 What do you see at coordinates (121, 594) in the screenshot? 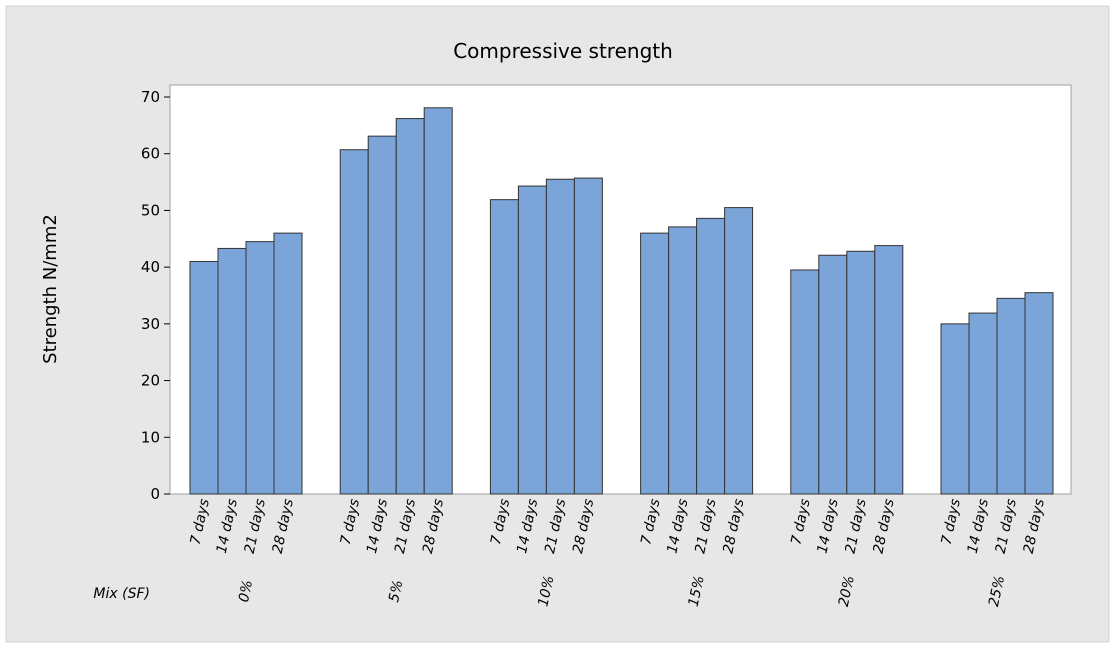
I see `group-axis-label: Mix (SF)` at bounding box center [121, 594].